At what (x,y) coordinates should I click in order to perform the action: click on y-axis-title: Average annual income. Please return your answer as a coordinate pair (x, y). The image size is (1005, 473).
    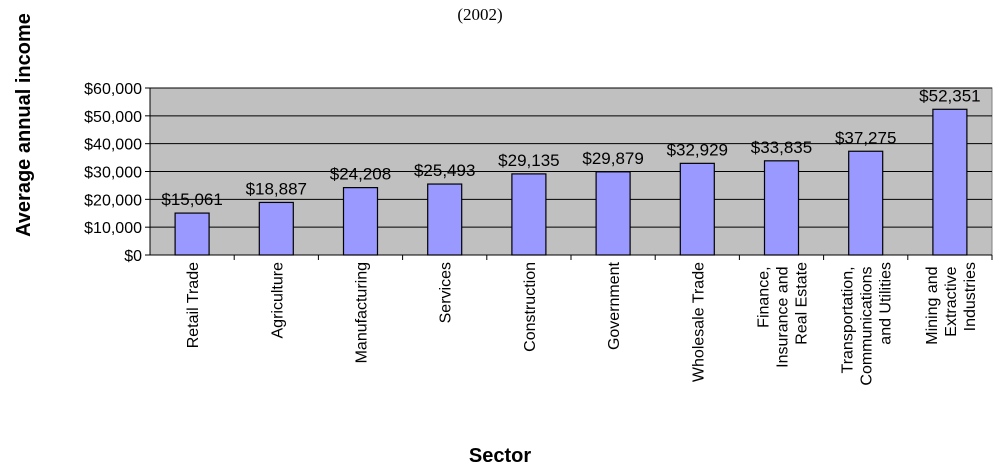
    Looking at the image, I should click on (24, 125).